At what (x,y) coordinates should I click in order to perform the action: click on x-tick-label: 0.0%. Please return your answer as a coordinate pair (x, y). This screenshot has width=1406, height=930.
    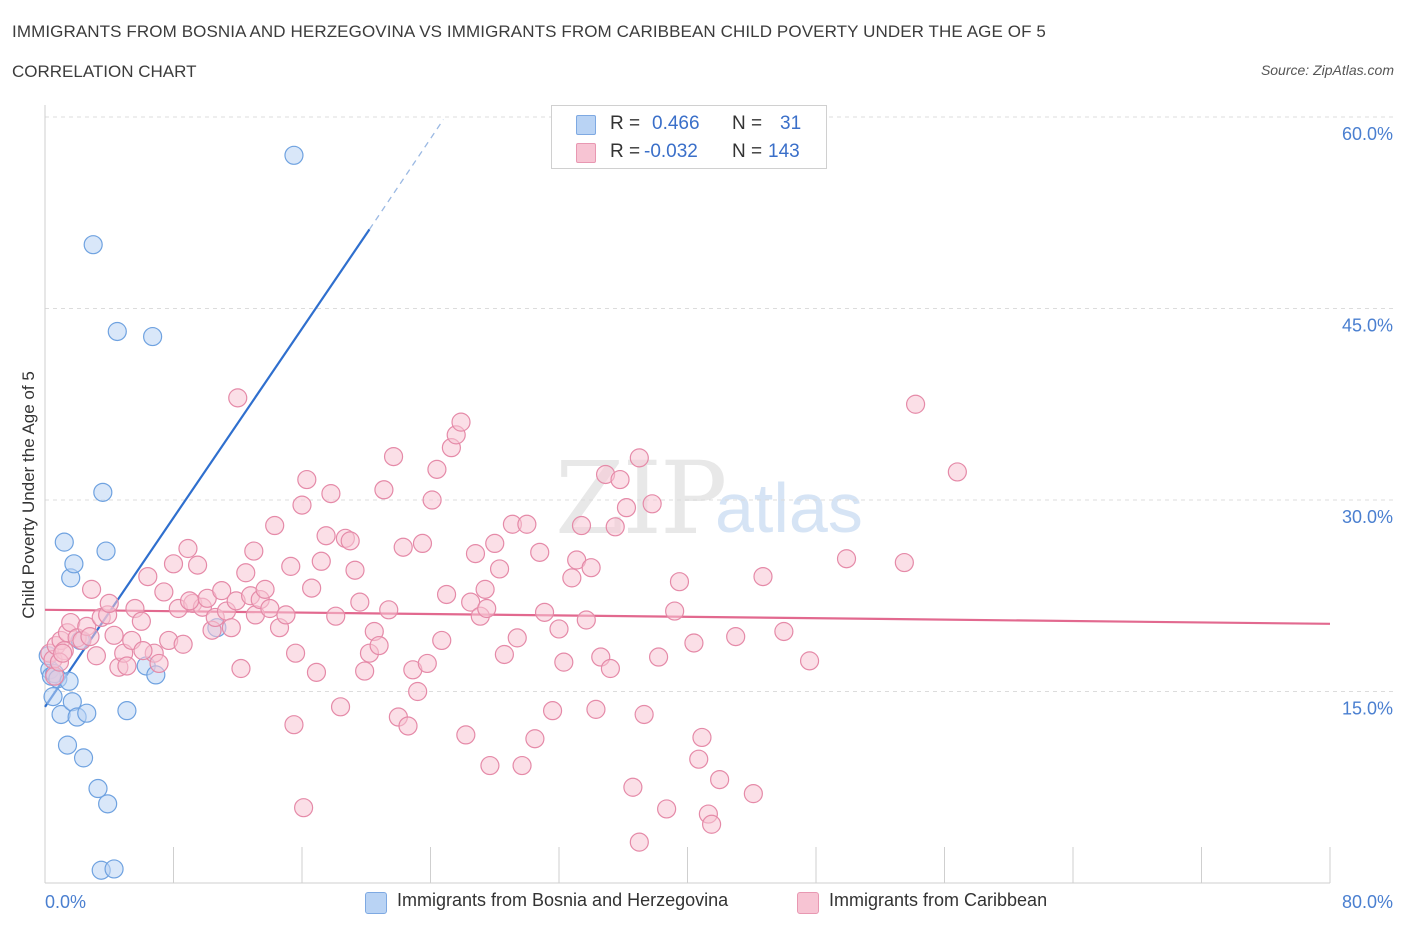
    Looking at the image, I should click on (65, 902).